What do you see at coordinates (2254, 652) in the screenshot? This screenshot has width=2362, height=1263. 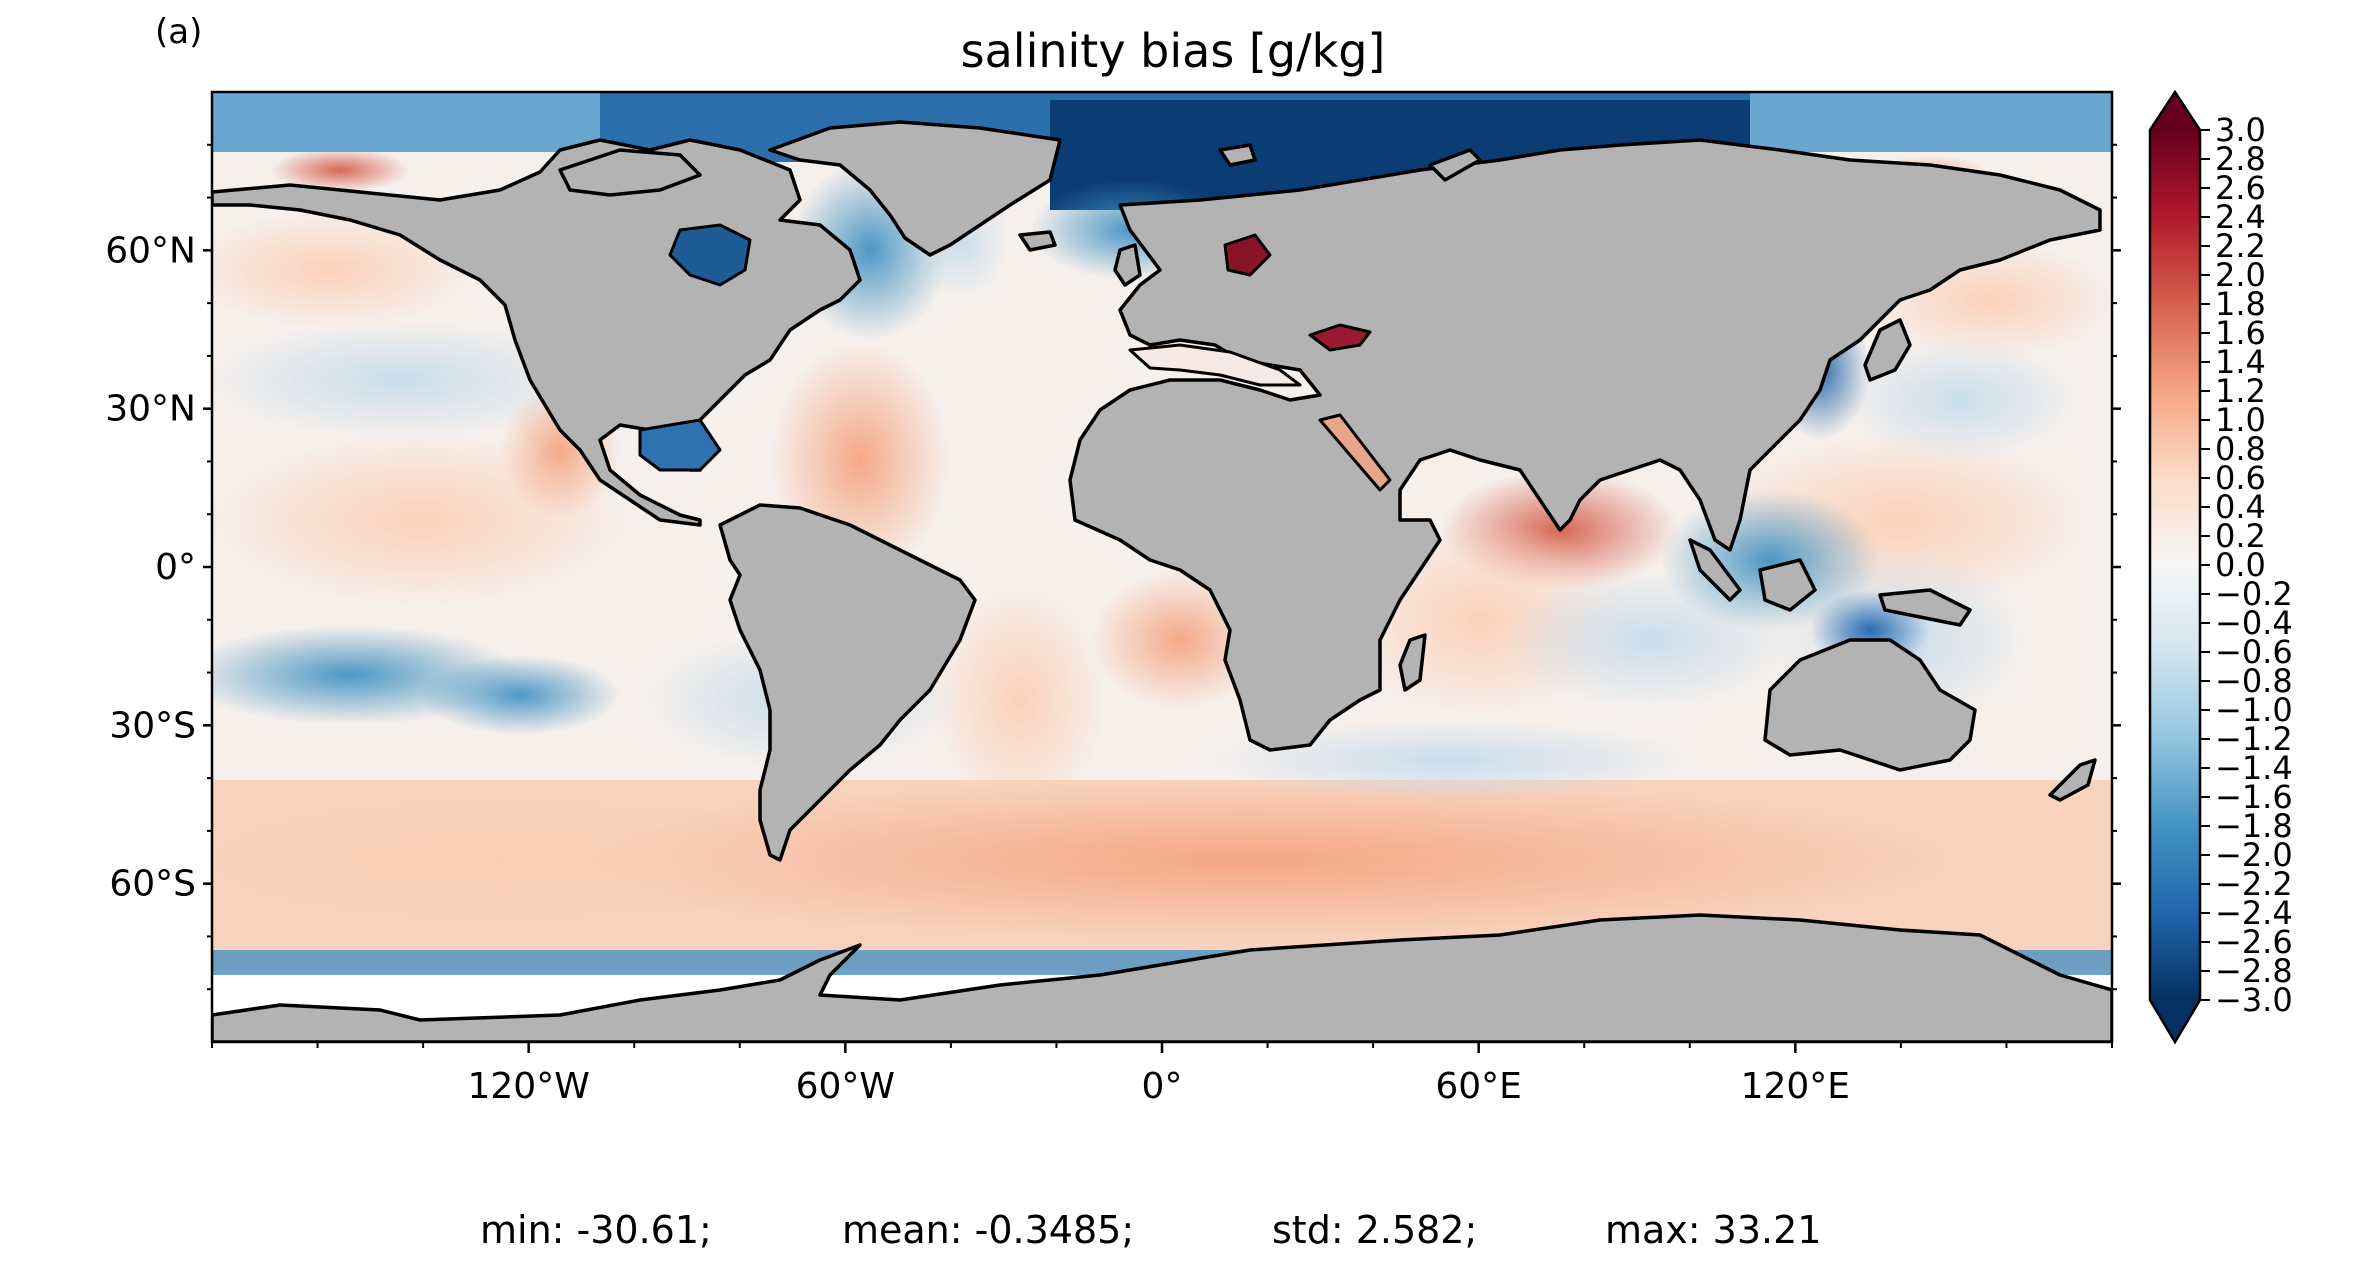 I see `colorbar-tick-label: −0.6` at bounding box center [2254, 652].